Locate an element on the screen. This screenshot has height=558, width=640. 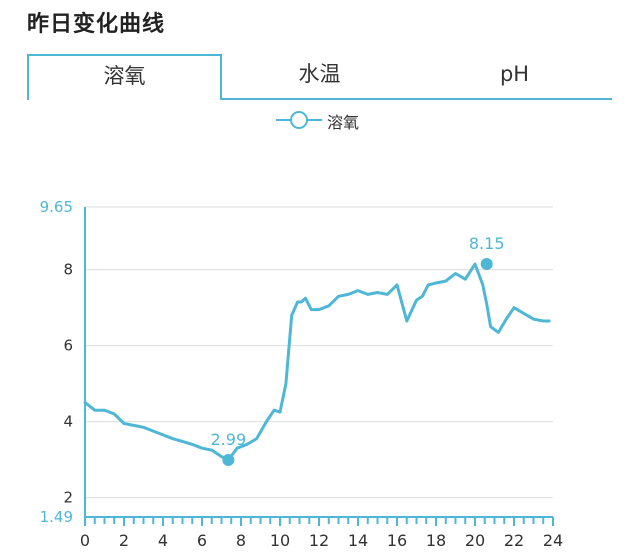
tab-ph: pH is located at coordinates (514, 74).